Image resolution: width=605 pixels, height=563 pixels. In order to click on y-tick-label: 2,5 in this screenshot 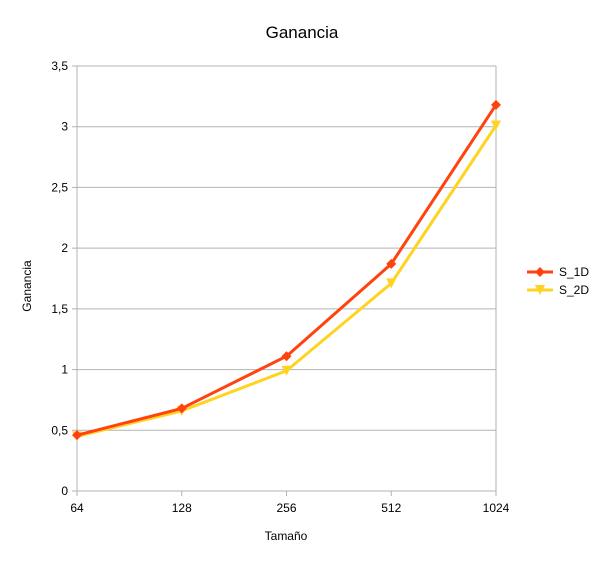, I will do `click(59, 187)`.